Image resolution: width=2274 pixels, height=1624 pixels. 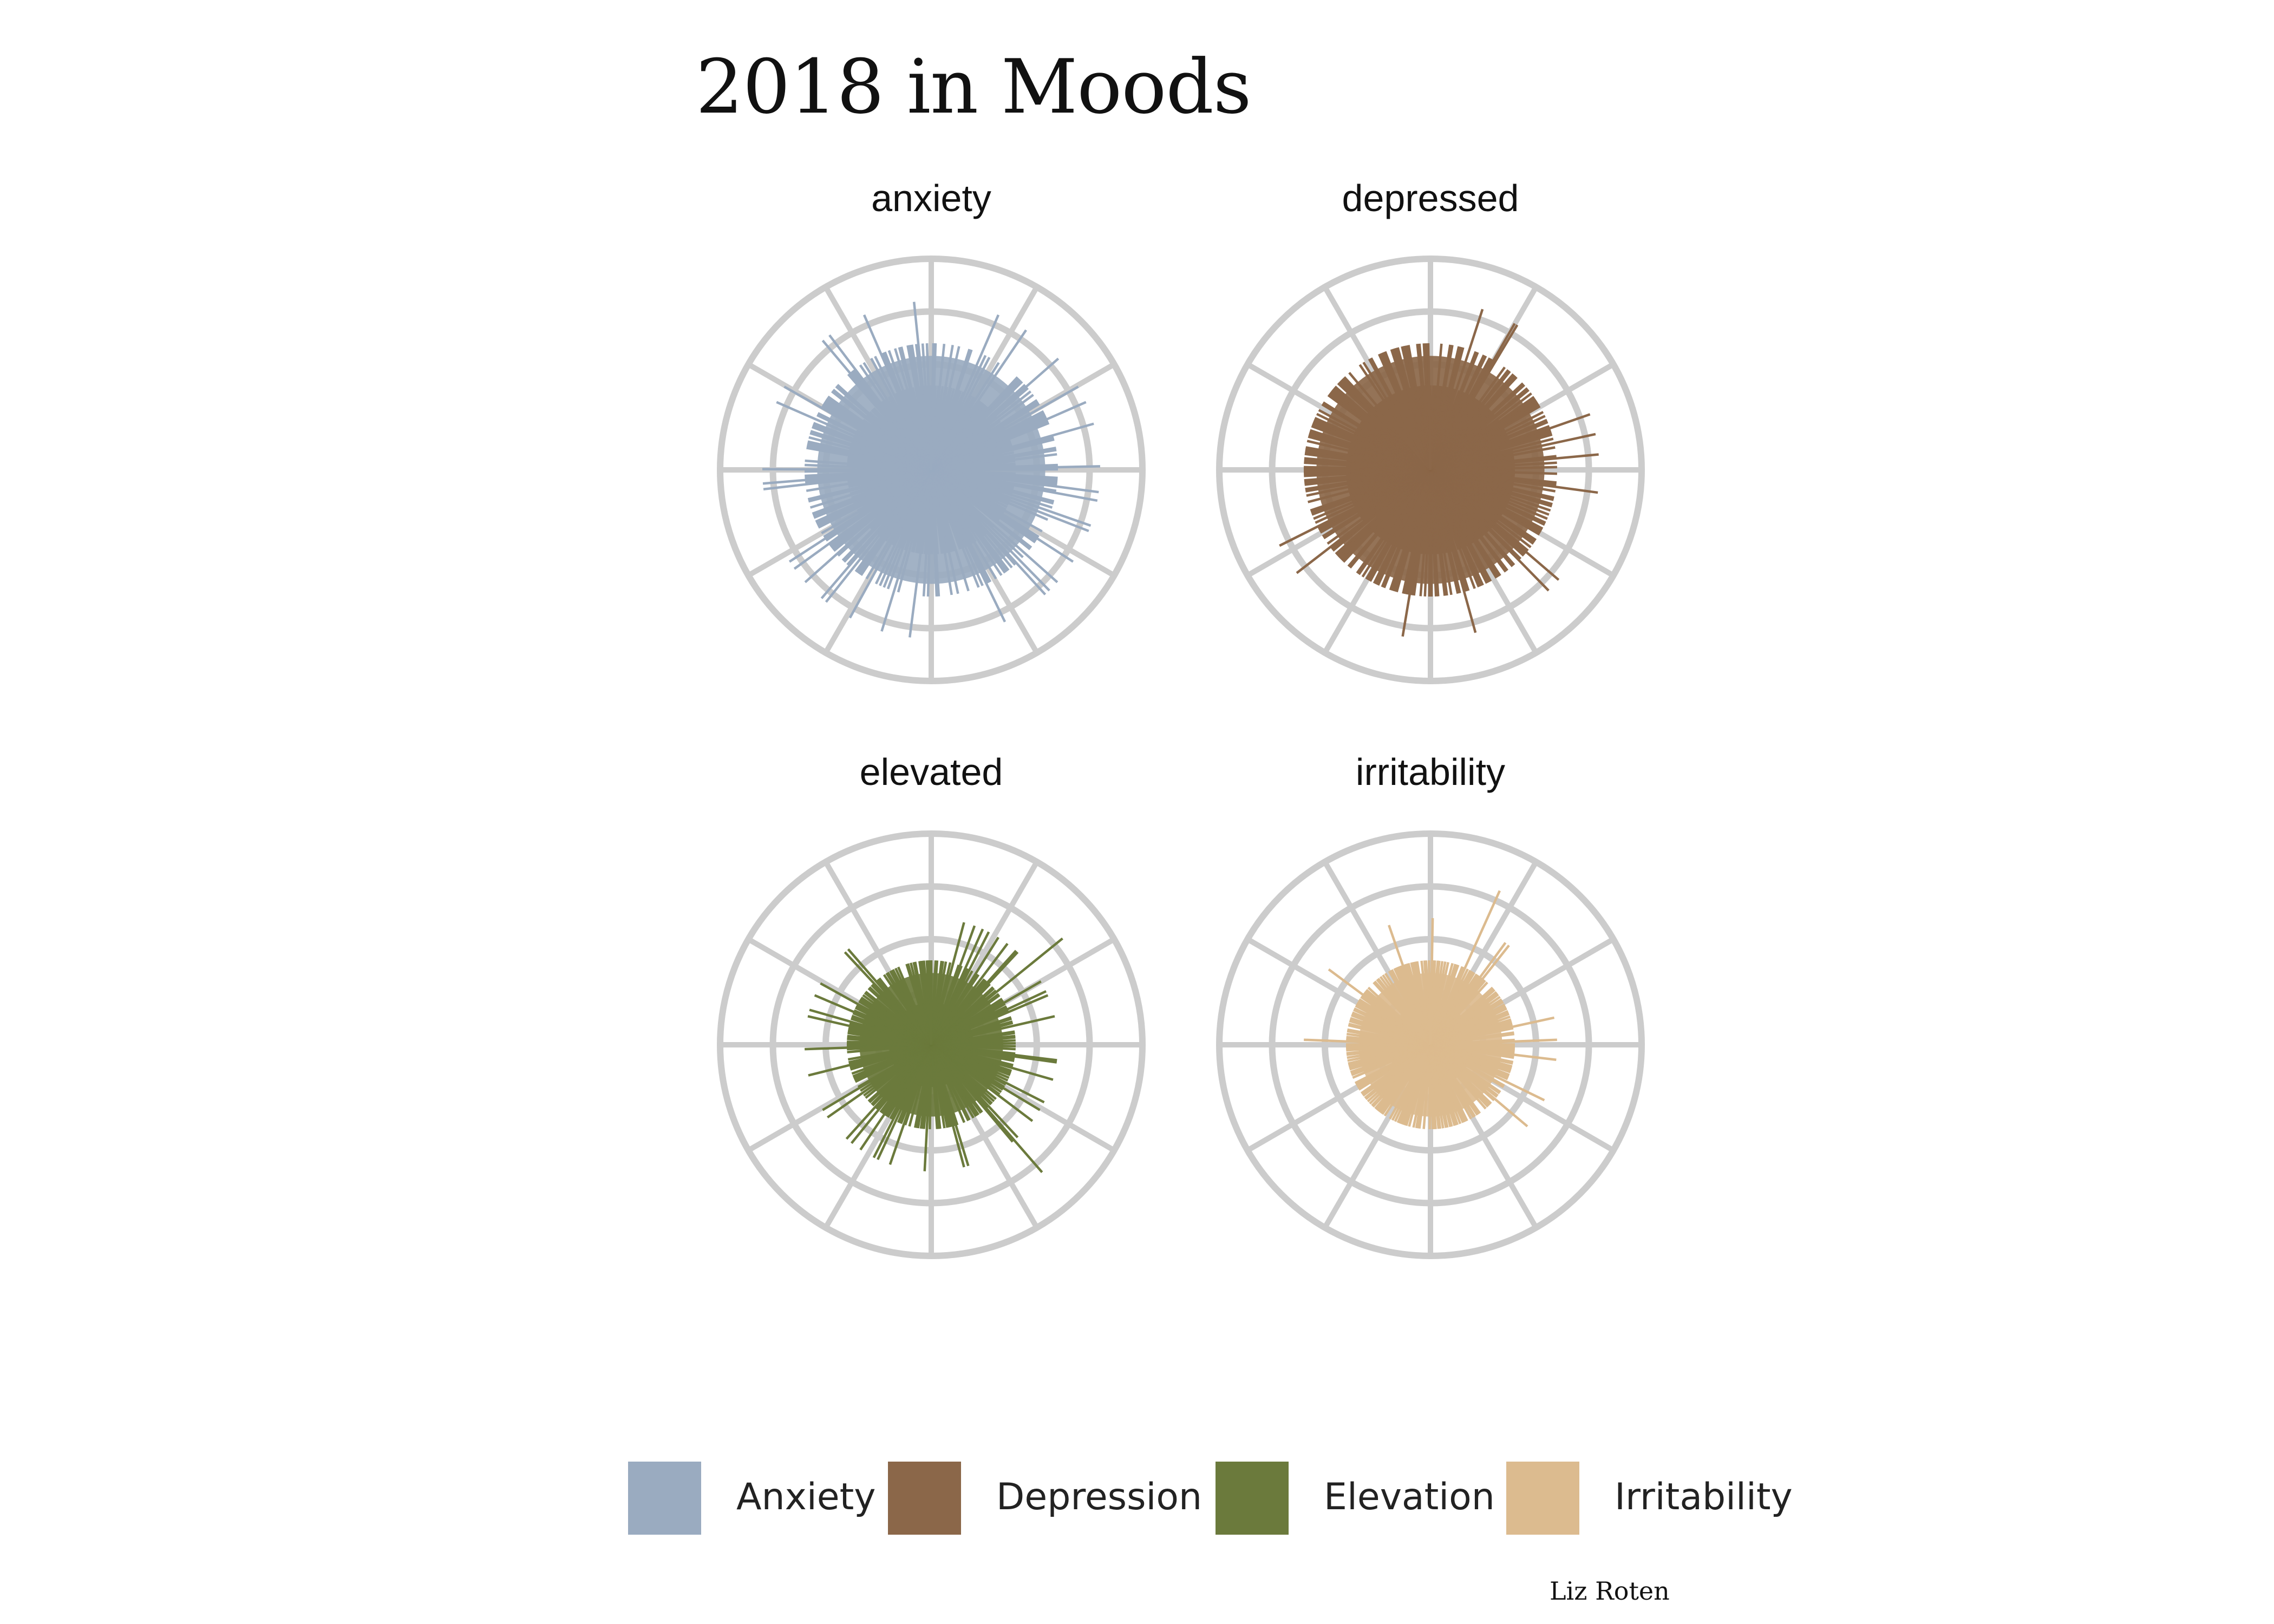 I want to click on legend-item: Anxiety, so click(x=752, y=1499).